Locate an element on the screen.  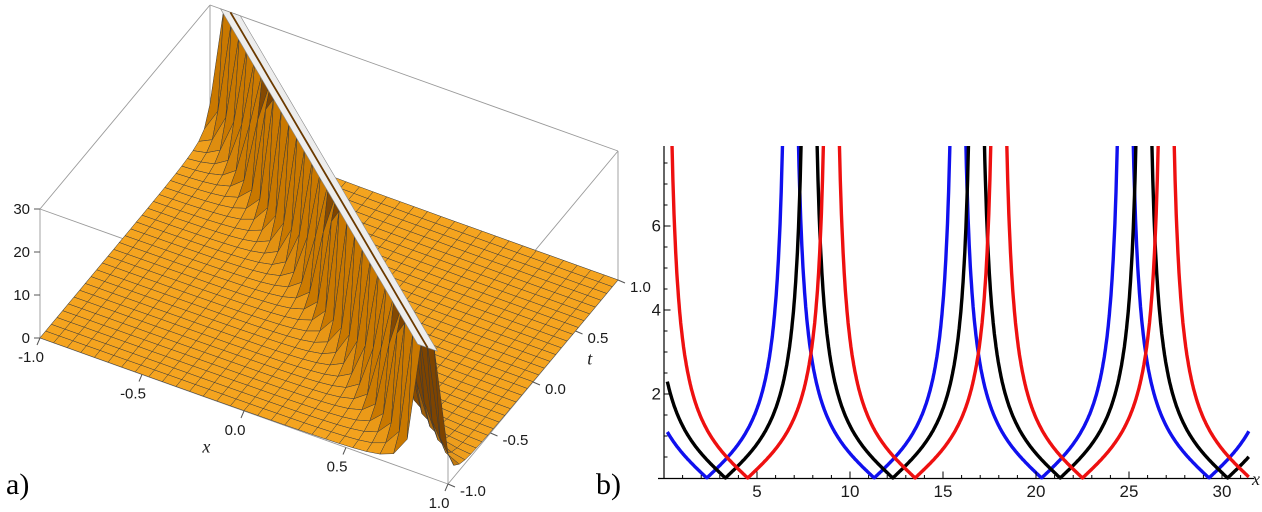
x-tick-label: 5 is located at coordinates (756, 491).